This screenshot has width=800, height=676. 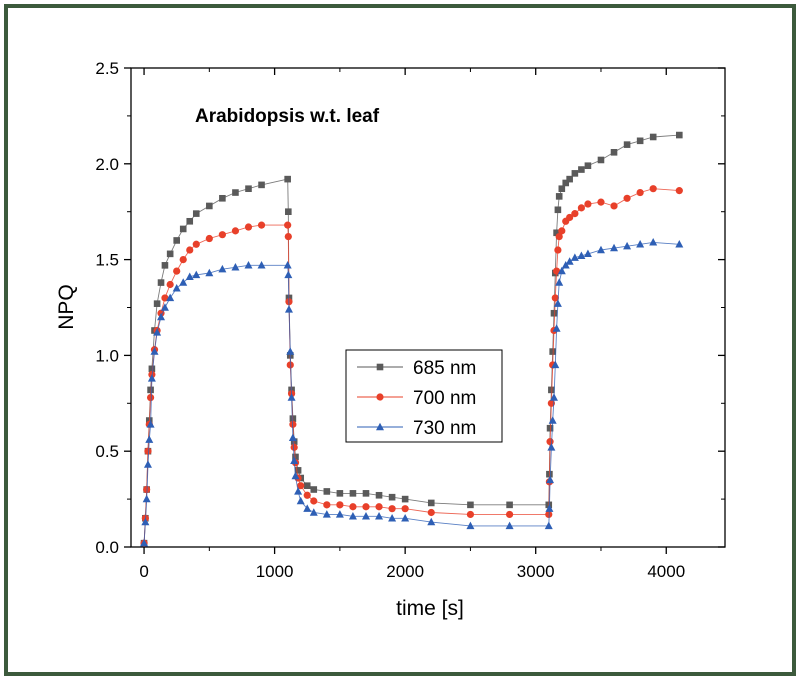 What do you see at coordinates (444, 398) in the screenshot?
I see `legend-label: 700 nm` at bounding box center [444, 398].